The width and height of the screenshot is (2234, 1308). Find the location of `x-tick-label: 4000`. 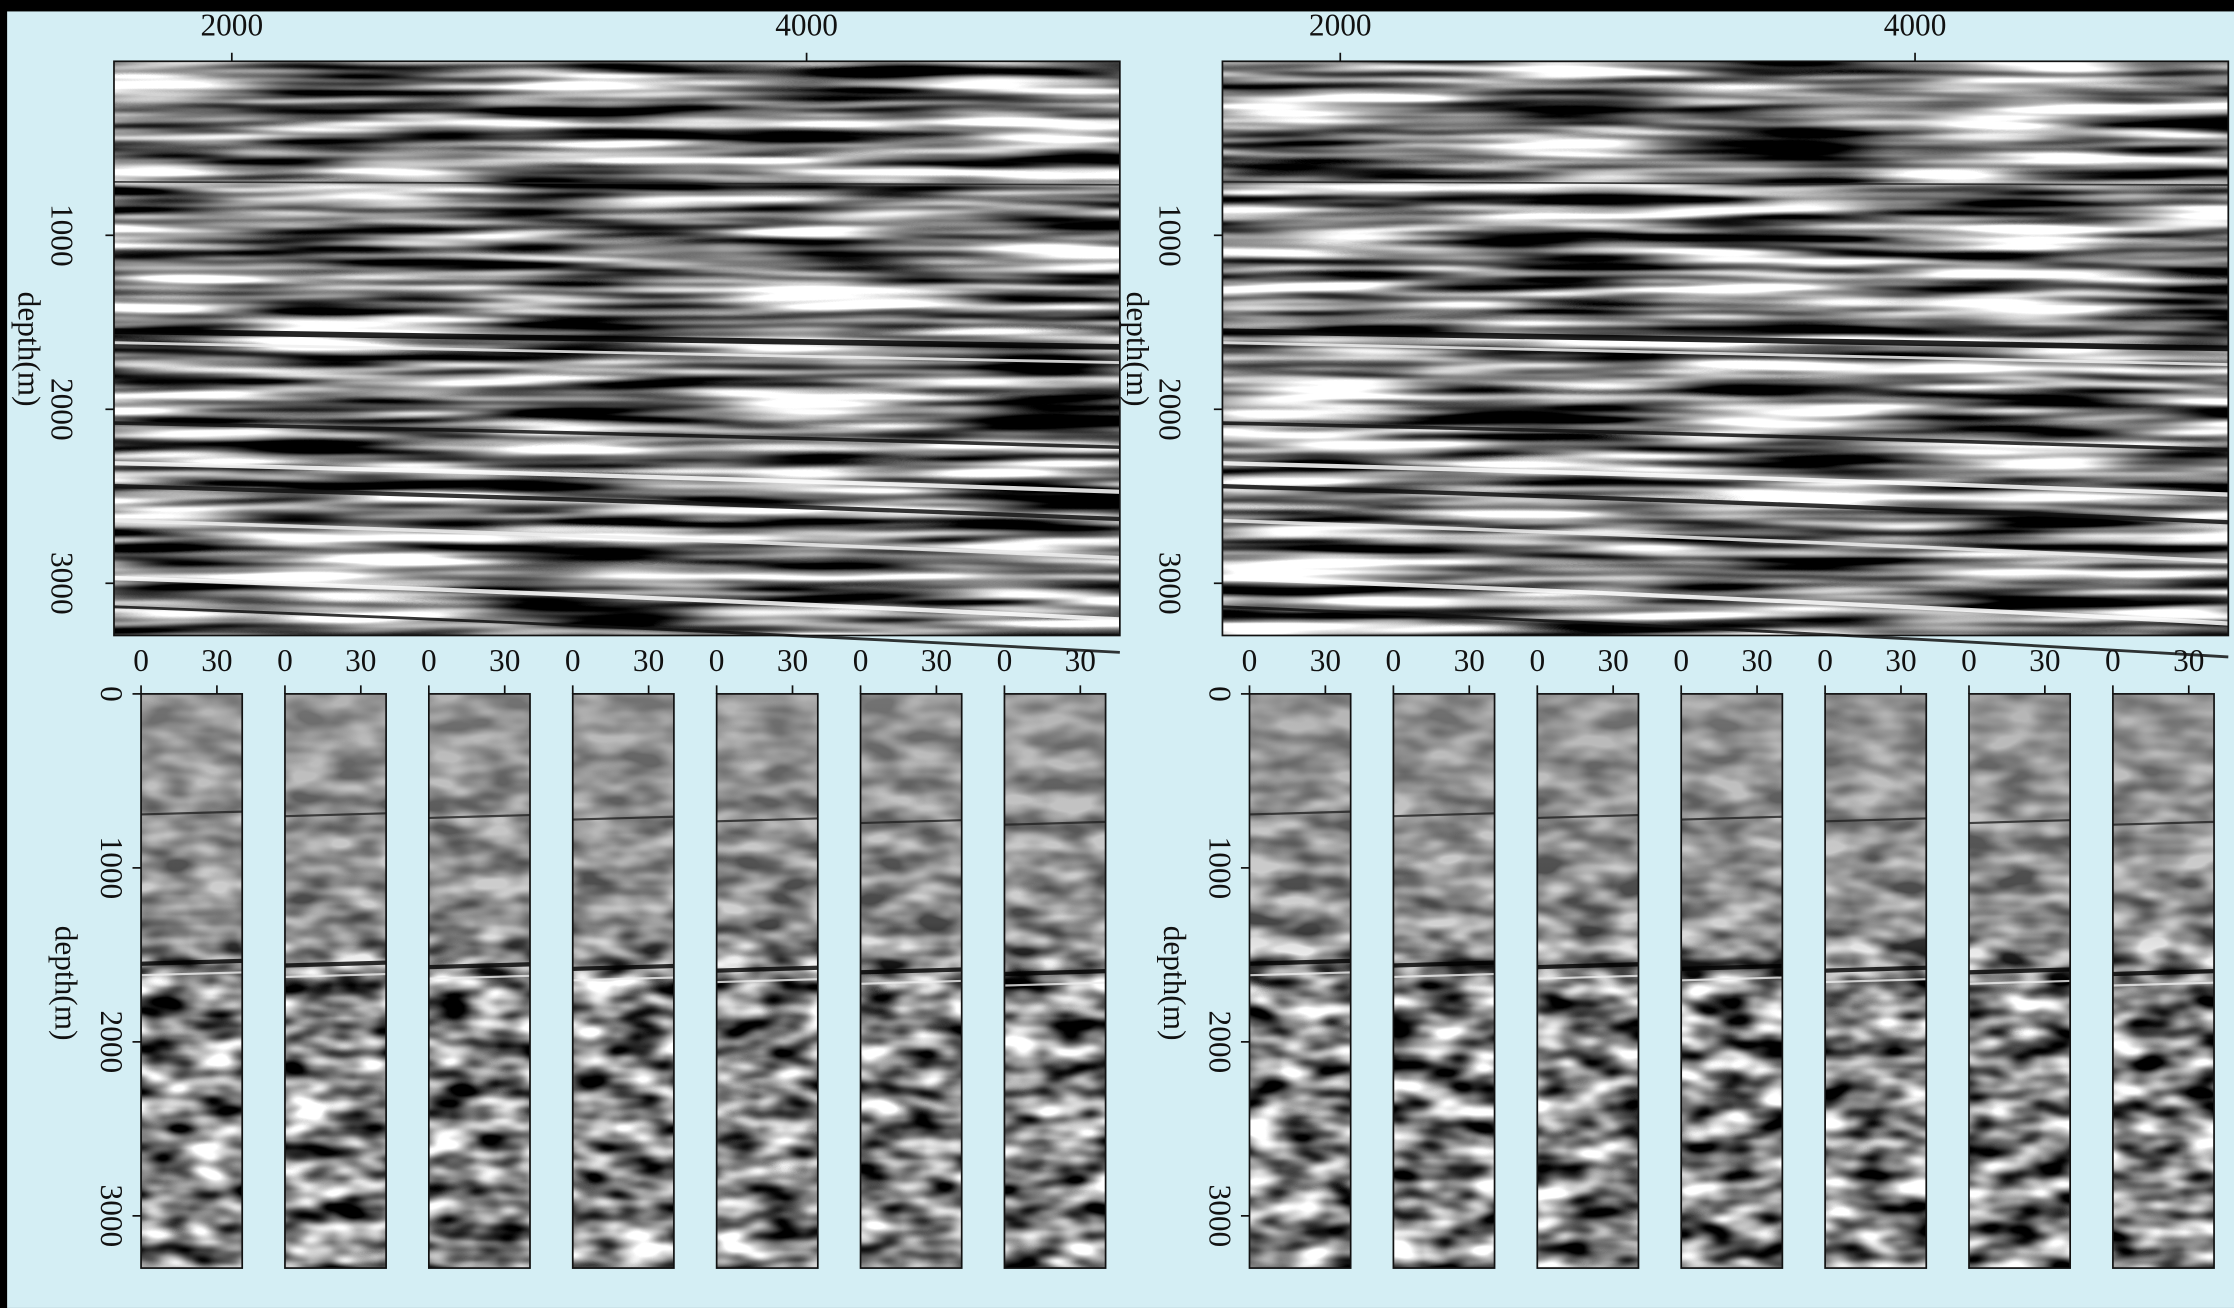

x-tick-label: 4000 is located at coordinates (806, 25).